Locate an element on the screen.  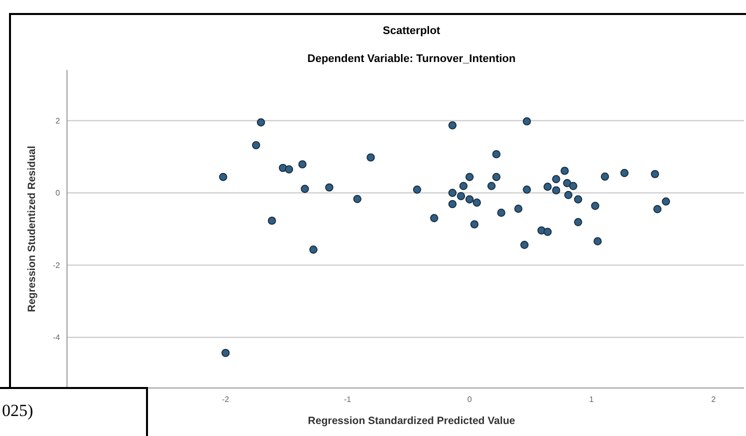
chart-subtitle: Dependent Variable: Turnover_Intention is located at coordinates (411, 59).